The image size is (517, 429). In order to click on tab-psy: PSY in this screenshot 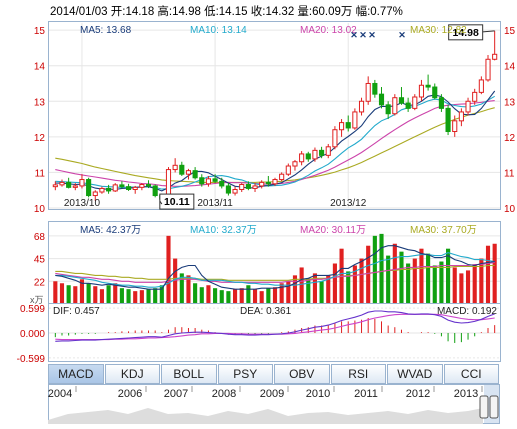, I will do `click(245, 374)`.